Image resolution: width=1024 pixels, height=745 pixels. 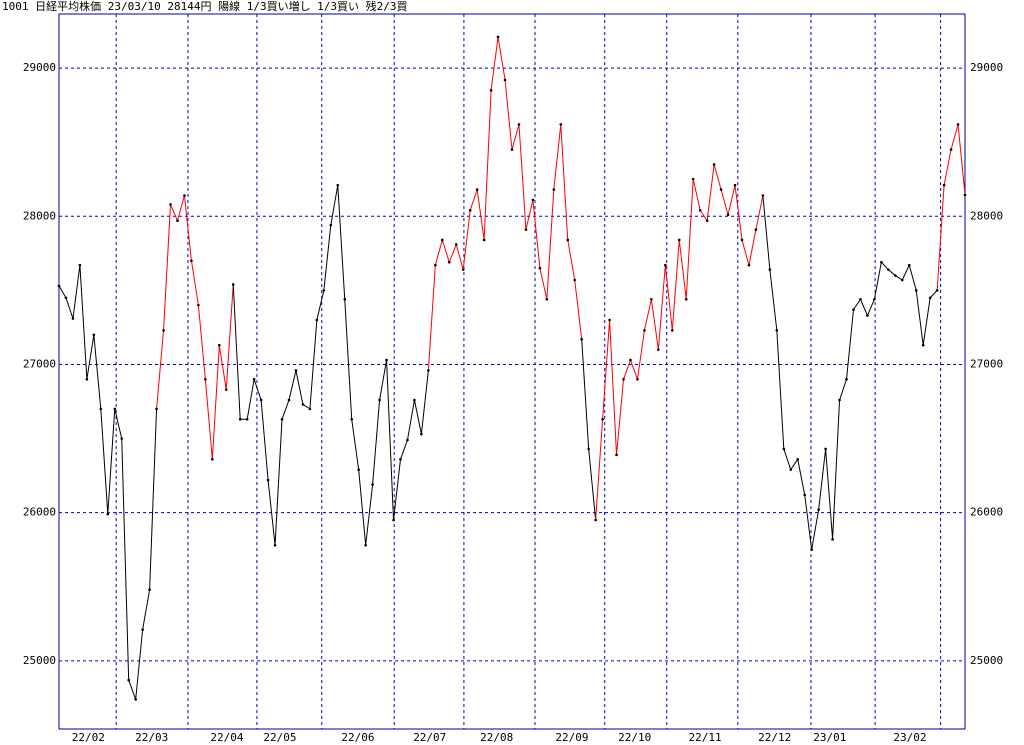 What do you see at coordinates (986, 67) in the screenshot?
I see `y2-tick-label: 29000` at bounding box center [986, 67].